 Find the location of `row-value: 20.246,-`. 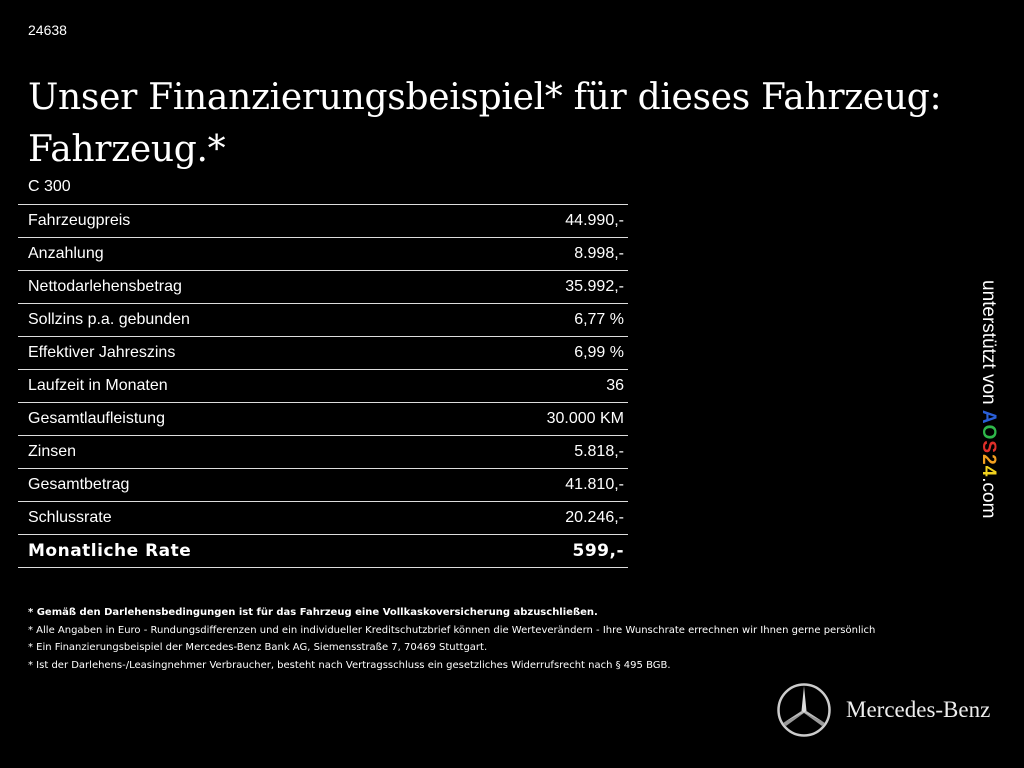

row-value: 20.246,- is located at coordinates (594, 517).